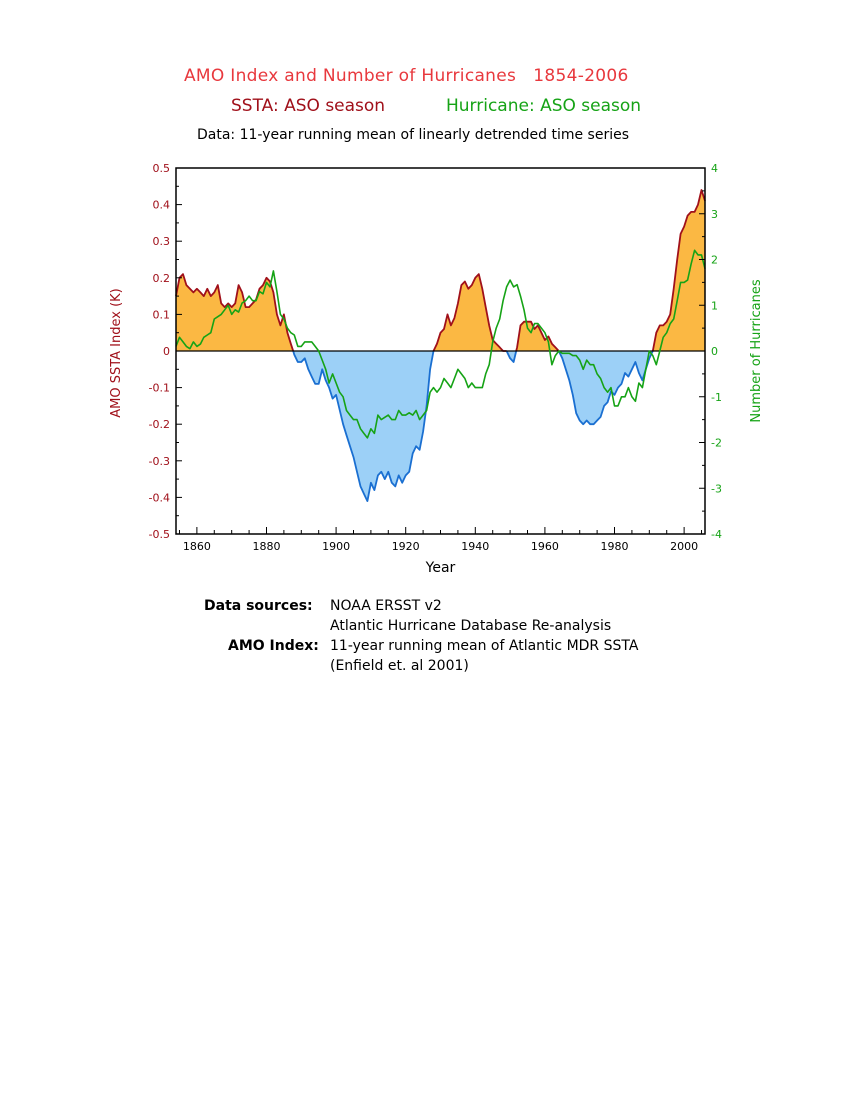 The image size is (850, 1100). Describe the element at coordinates (159, 461) in the screenshot. I see `left-tick-label: -0.3` at that location.